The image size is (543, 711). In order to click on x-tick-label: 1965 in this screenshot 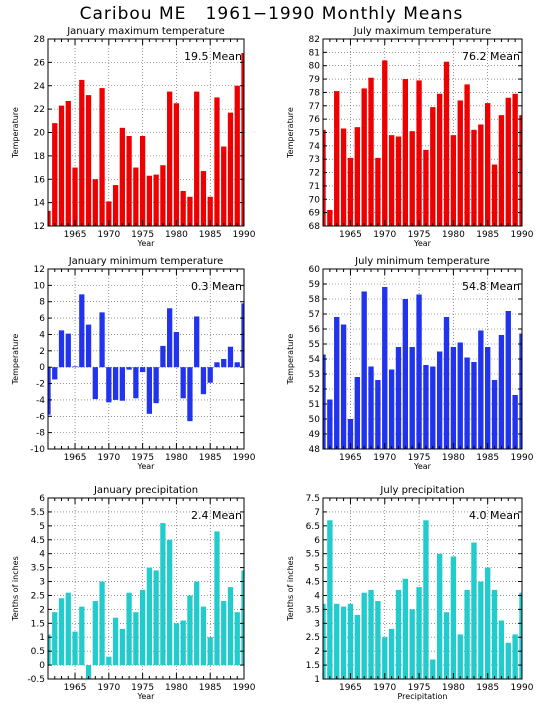, I will do `click(75, 688)`.